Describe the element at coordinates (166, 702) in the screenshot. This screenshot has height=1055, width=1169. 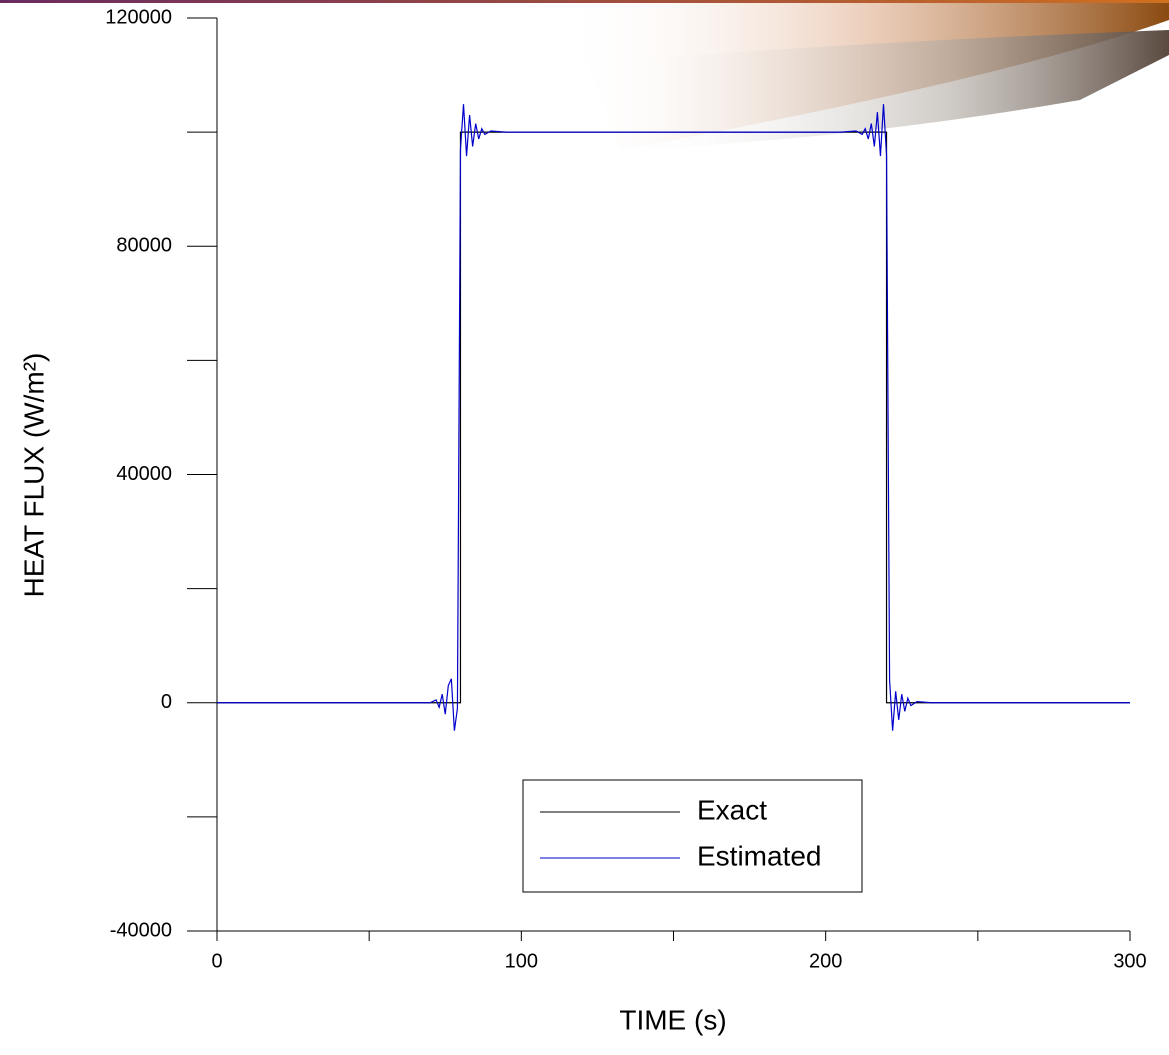
I see `y-tick-label: 0` at that location.